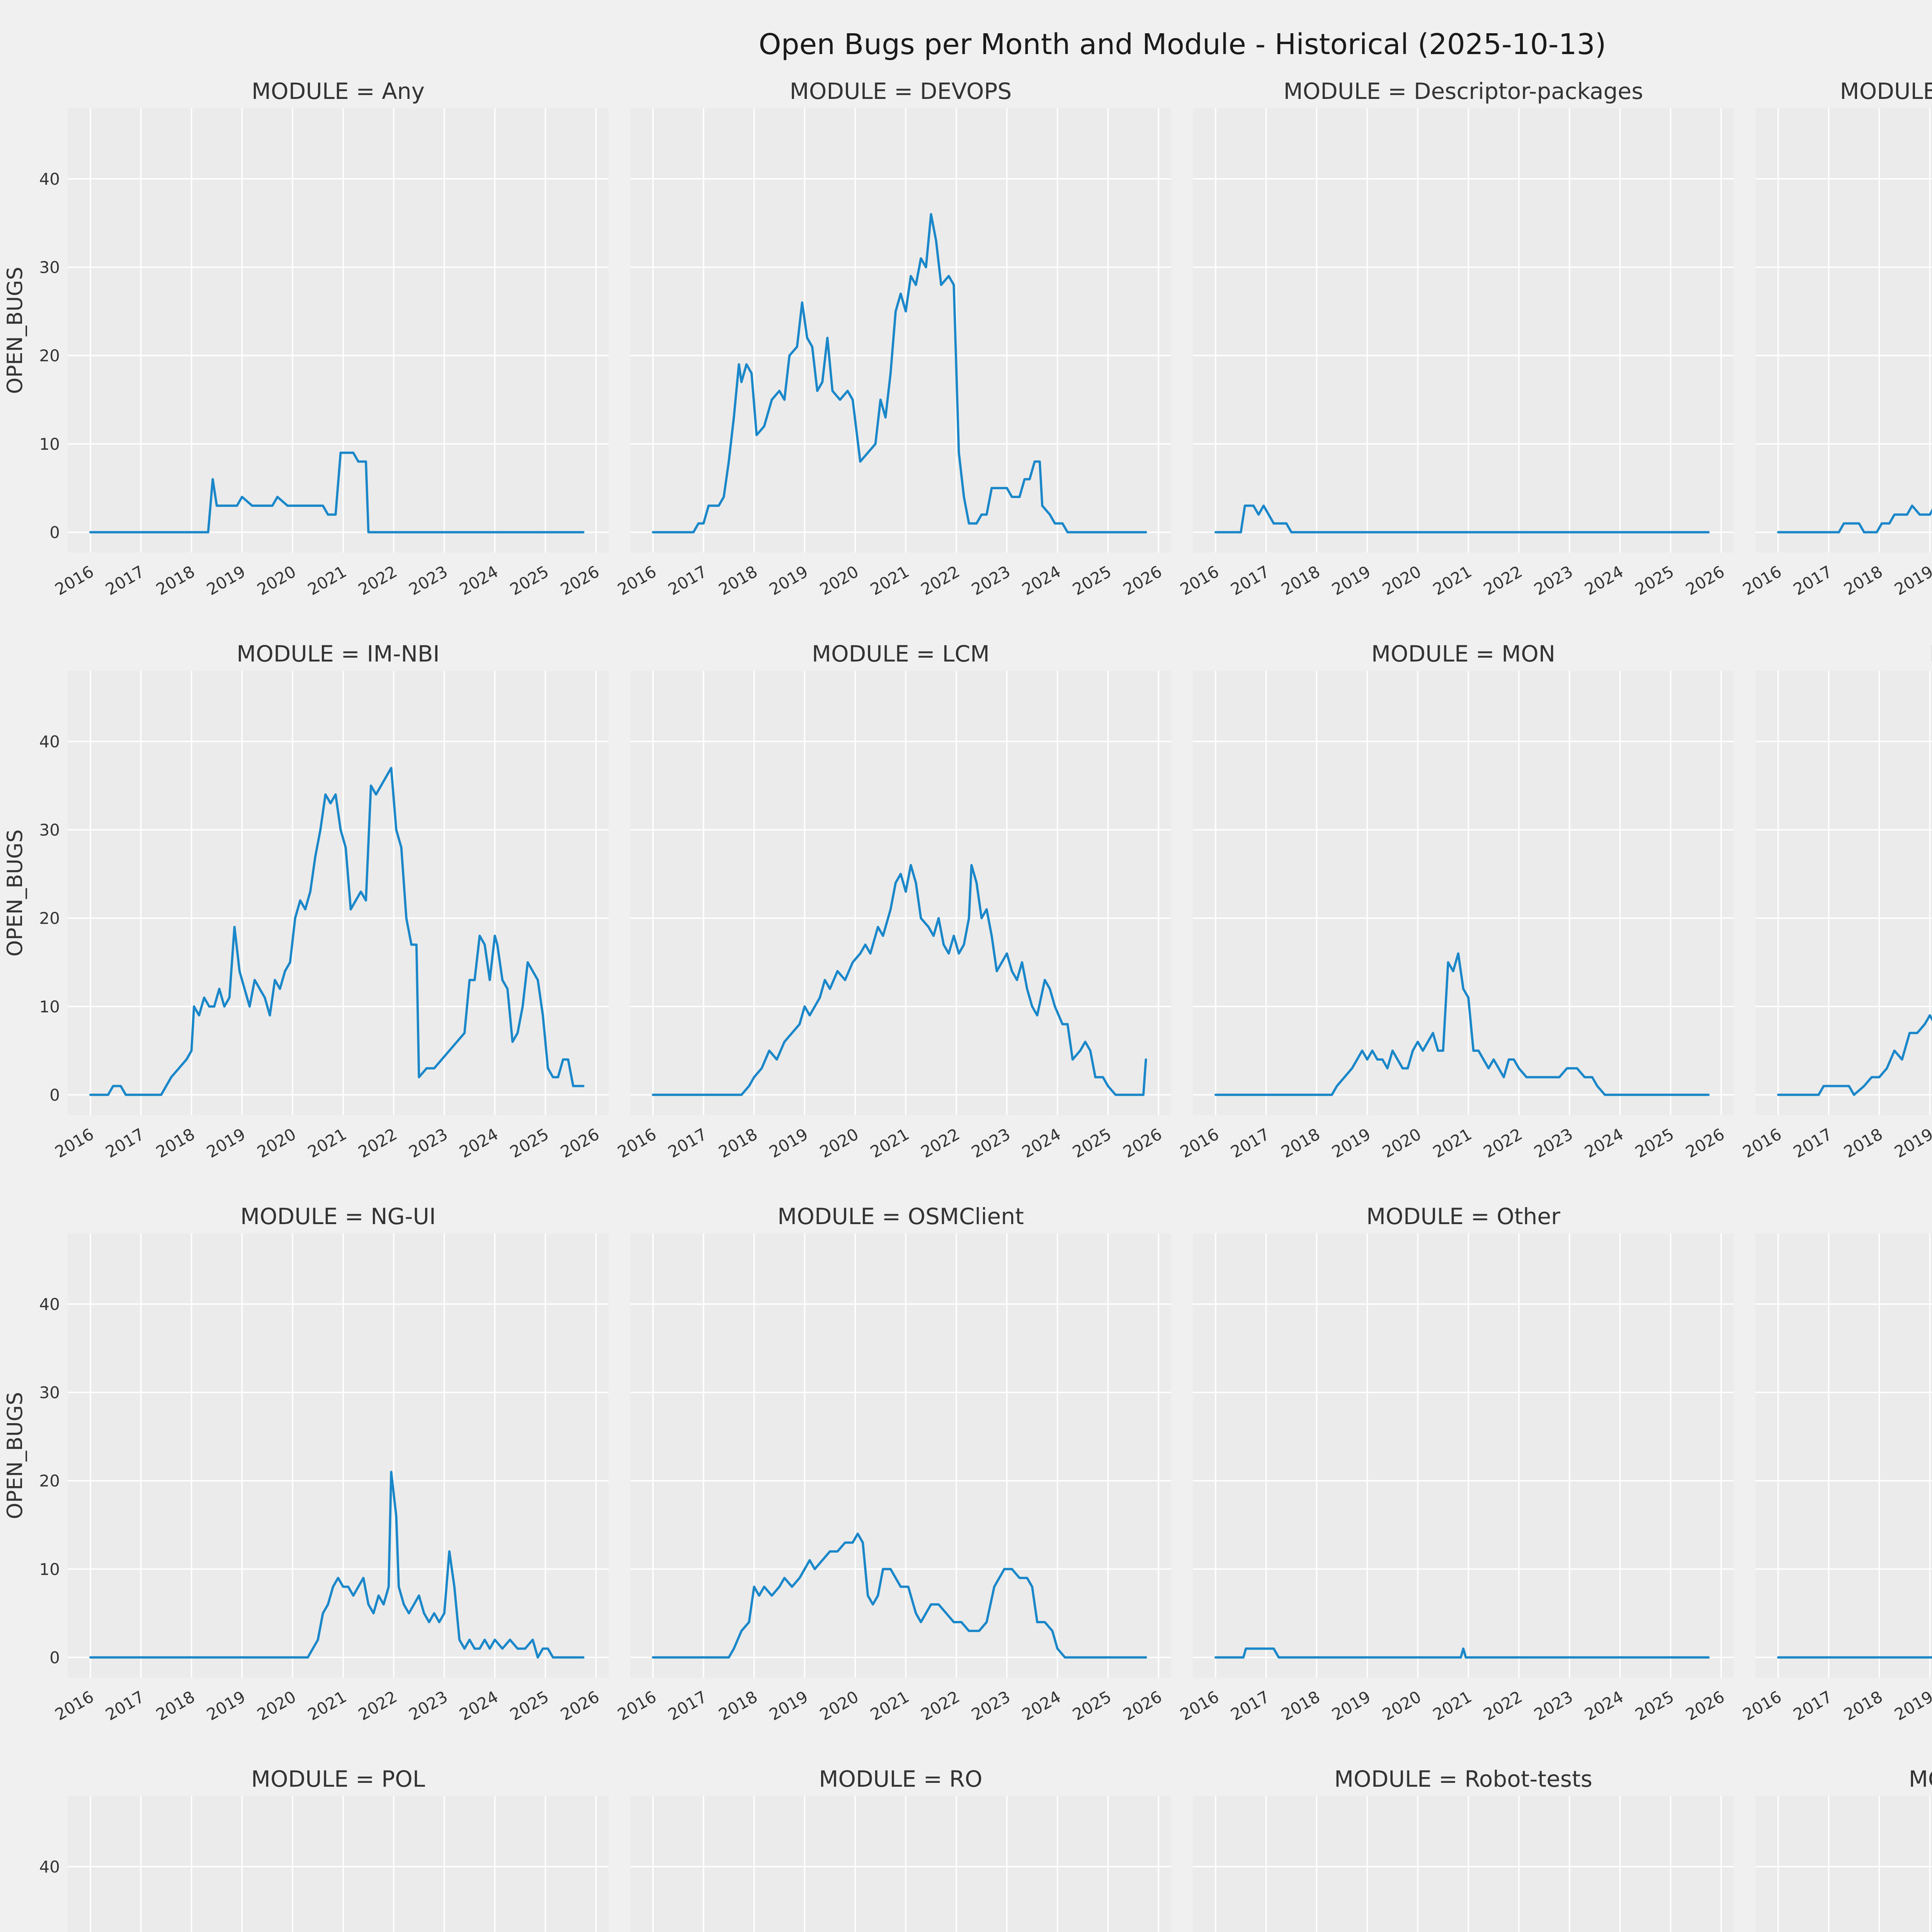  What do you see at coordinates (900, 1217) in the screenshot?
I see `facet-title: MODULE = OSMClient` at bounding box center [900, 1217].